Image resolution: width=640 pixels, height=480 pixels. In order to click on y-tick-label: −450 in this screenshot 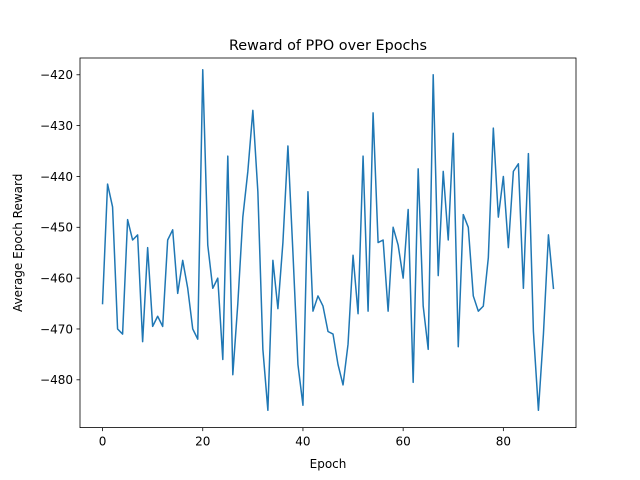, I will do `click(56, 228)`.